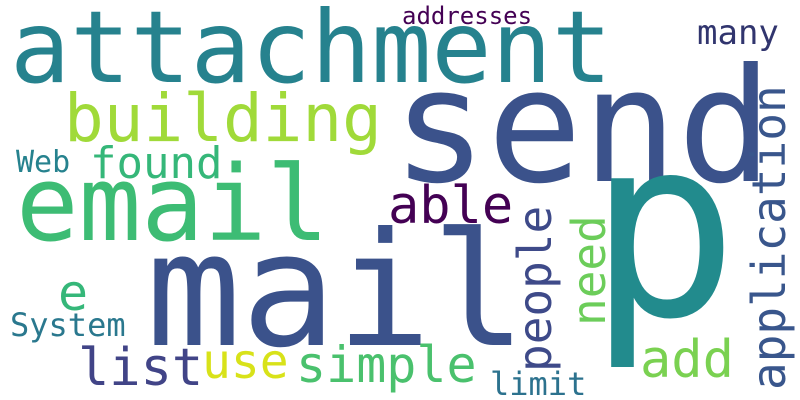  What do you see at coordinates (467, 16) in the screenshot?
I see `word-addresses: addresses` at bounding box center [467, 16].